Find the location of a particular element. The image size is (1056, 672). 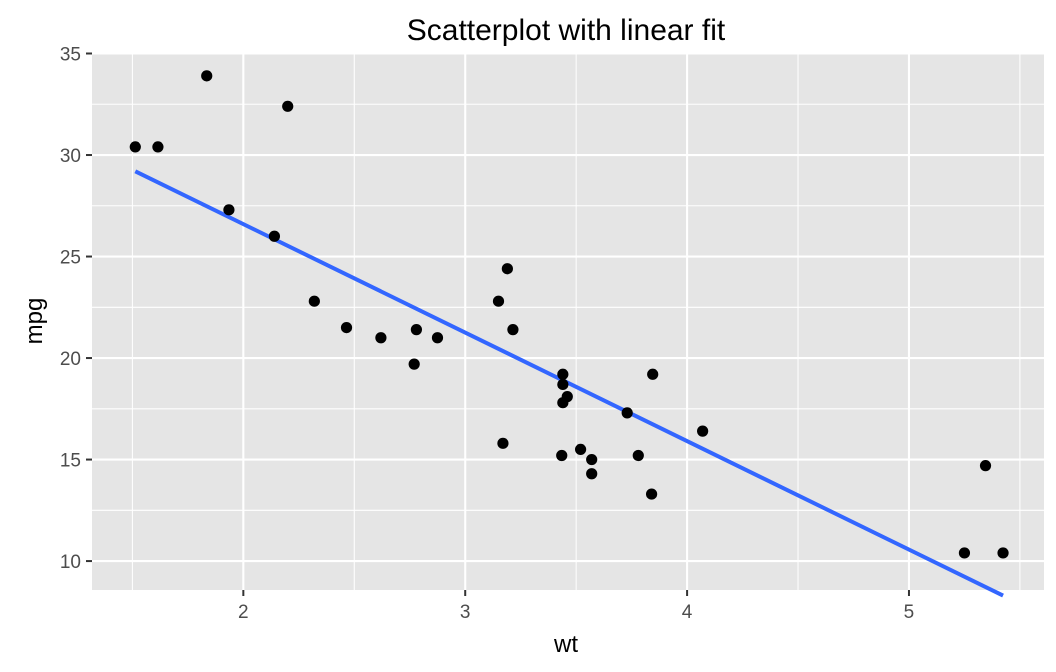

y-tick-label: 30 is located at coordinates (70, 156).